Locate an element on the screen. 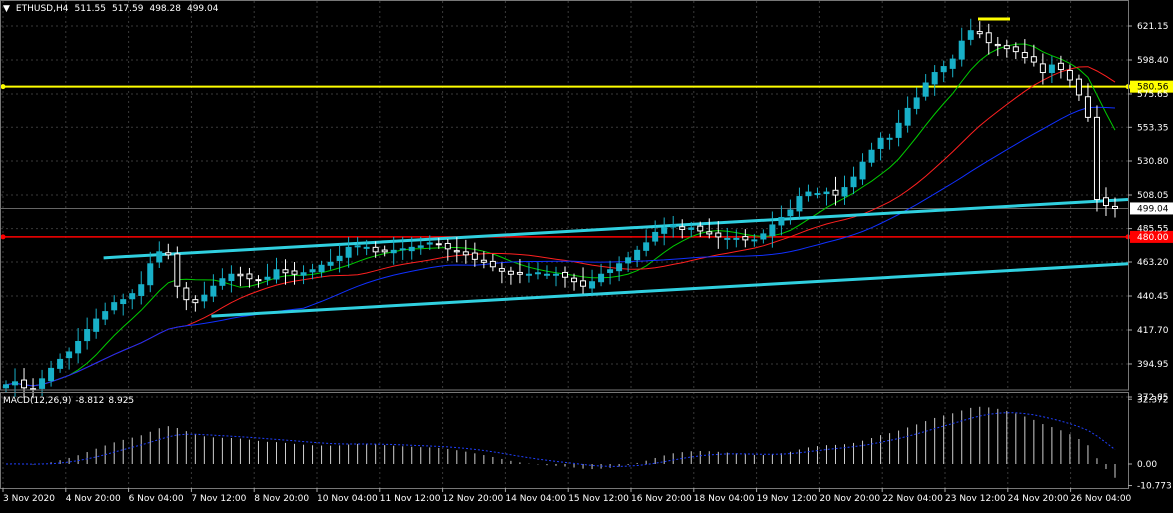 The width and height of the screenshot is (1173, 513). x-tick-label: 23 Nov 12:00 is located at coordinates (975, 499).